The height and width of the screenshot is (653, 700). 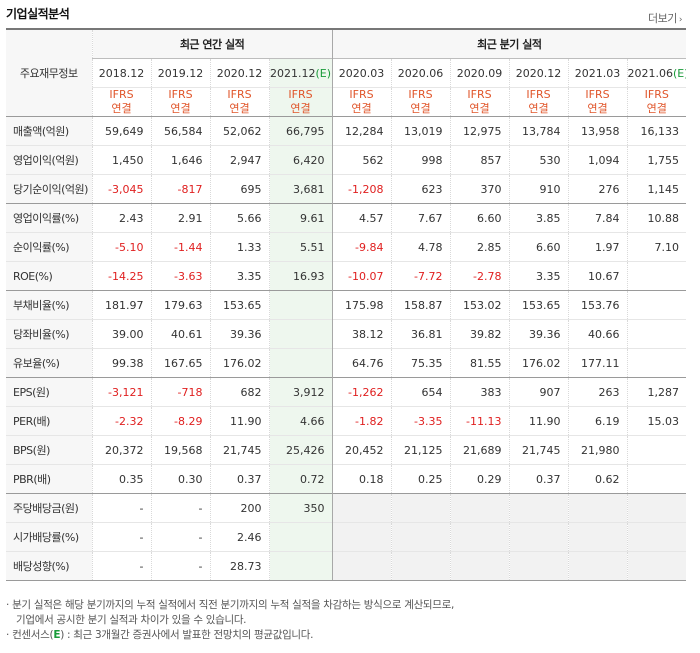 I want to click on table-cell: 153.02, so click(x=479, y=305).